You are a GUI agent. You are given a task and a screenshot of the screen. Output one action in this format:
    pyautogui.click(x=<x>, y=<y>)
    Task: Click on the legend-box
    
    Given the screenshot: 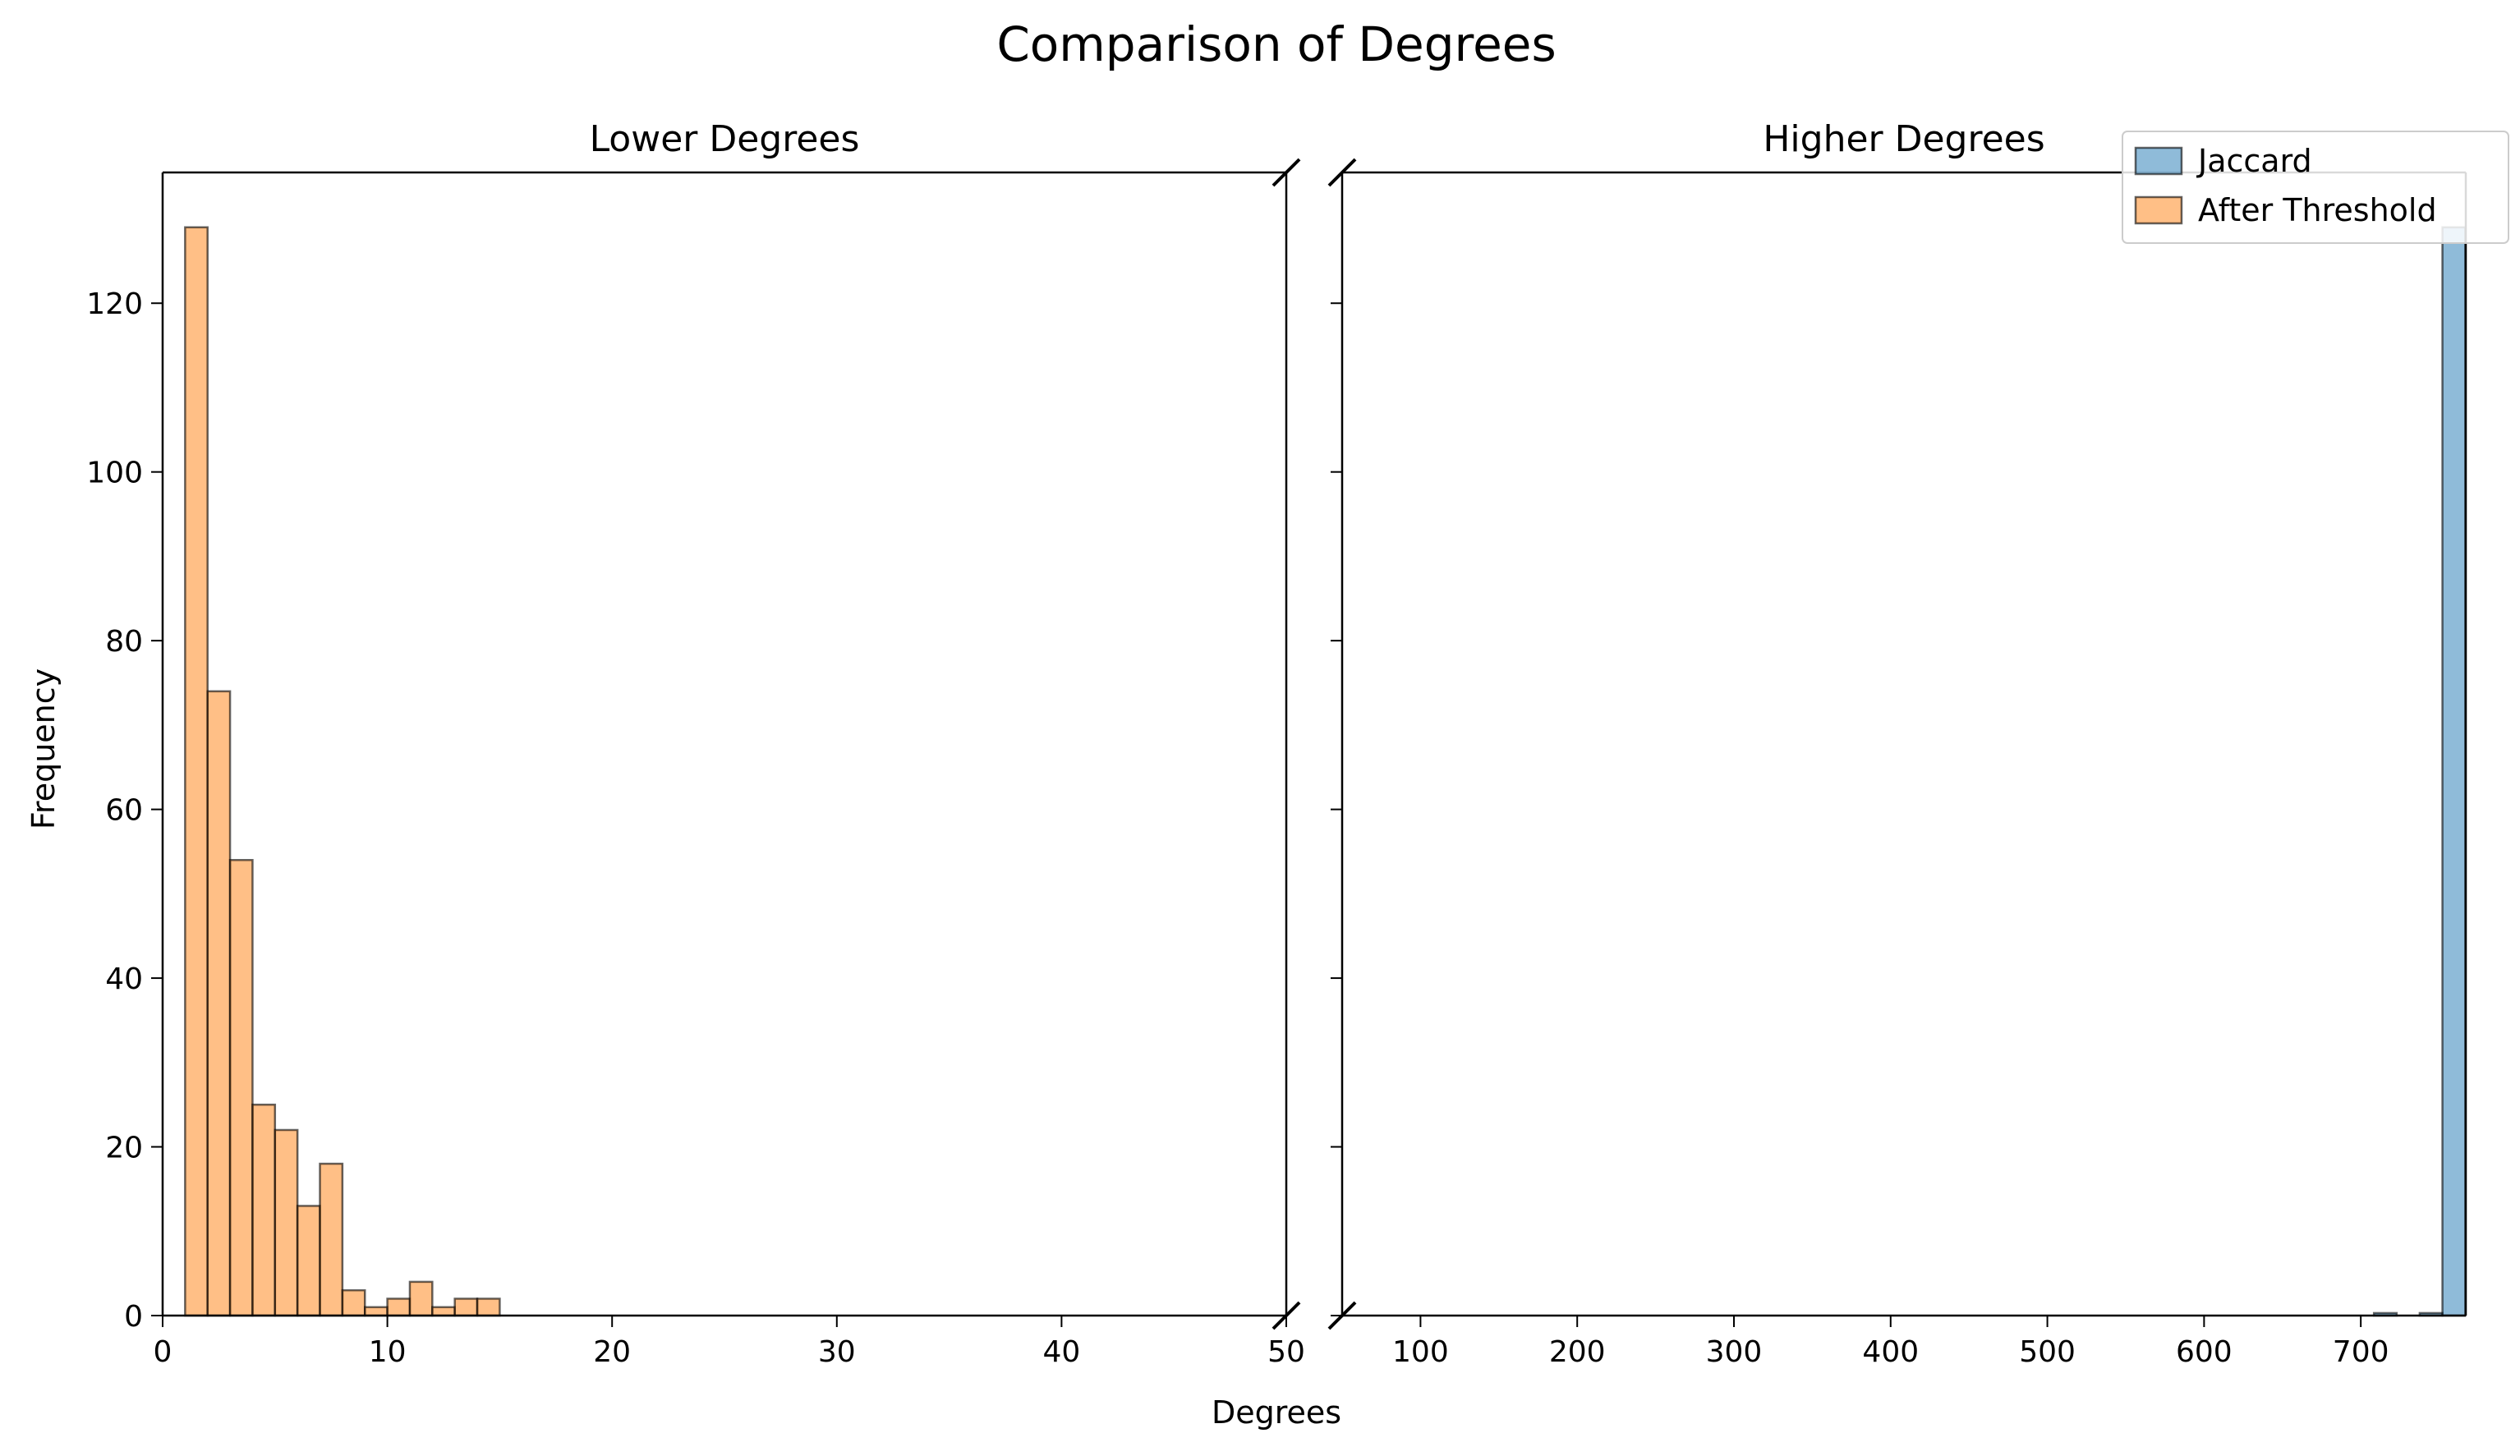 What is the action you would take?
    pyautogui.click(x=2315, y=187)
    